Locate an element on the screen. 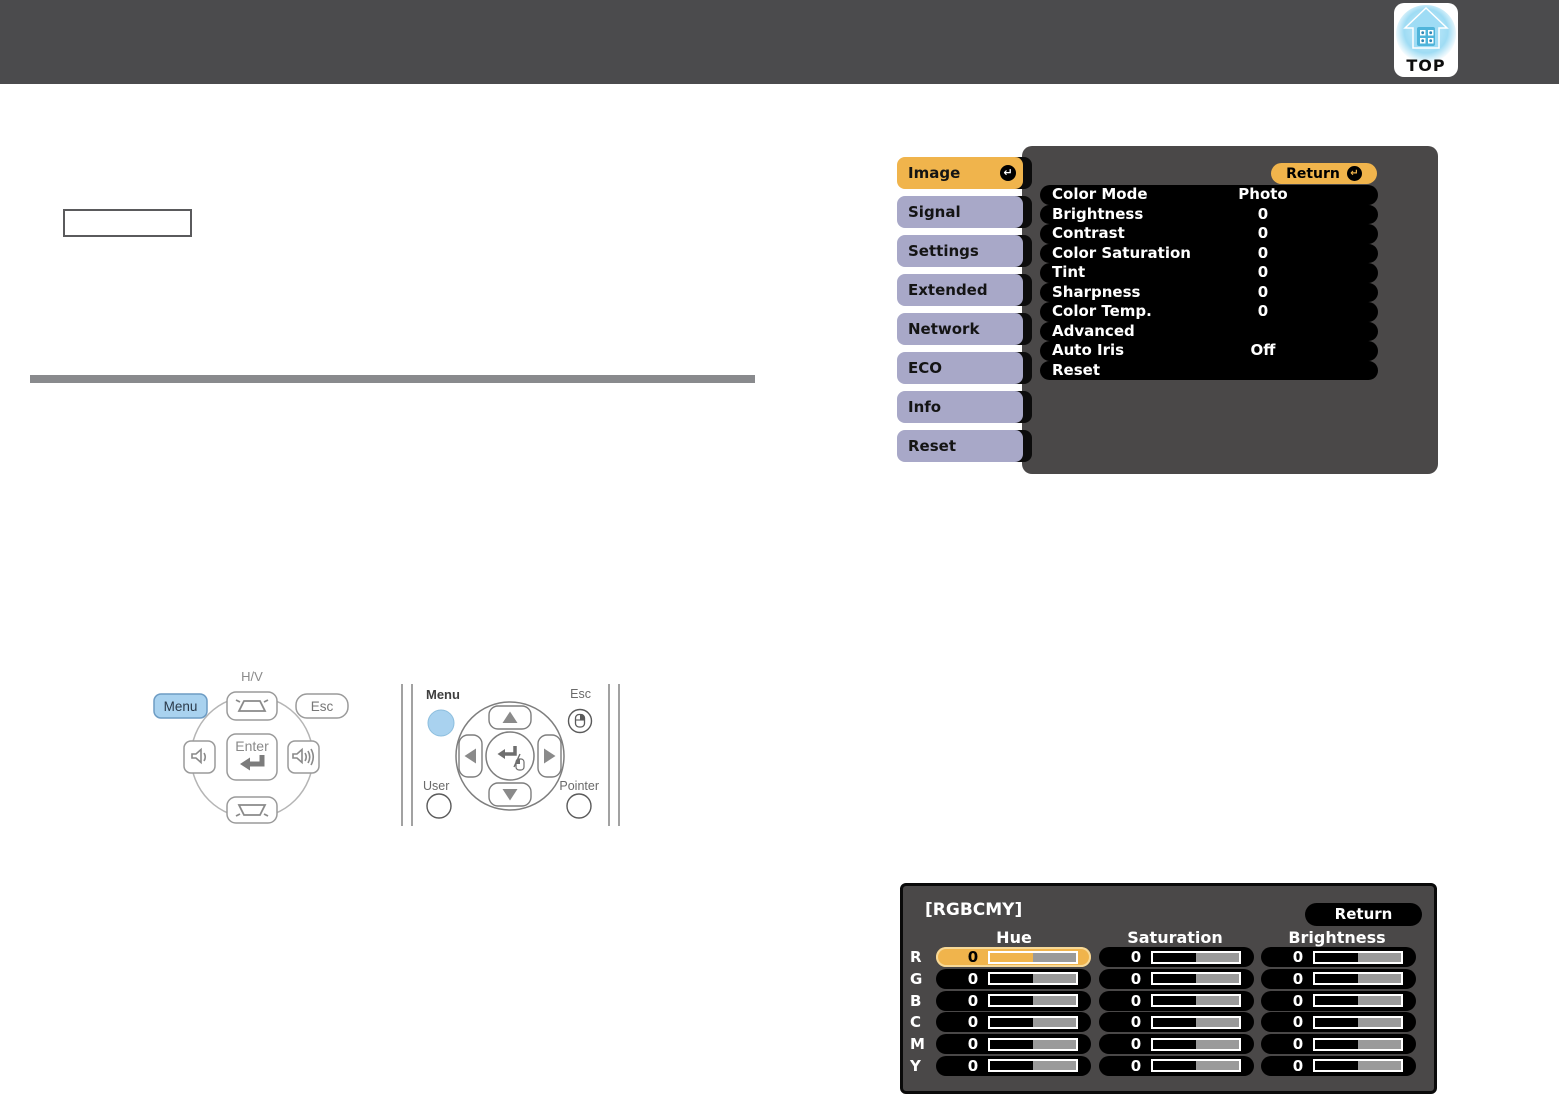  speaker-low-icon is located at coordinates (199, 756).